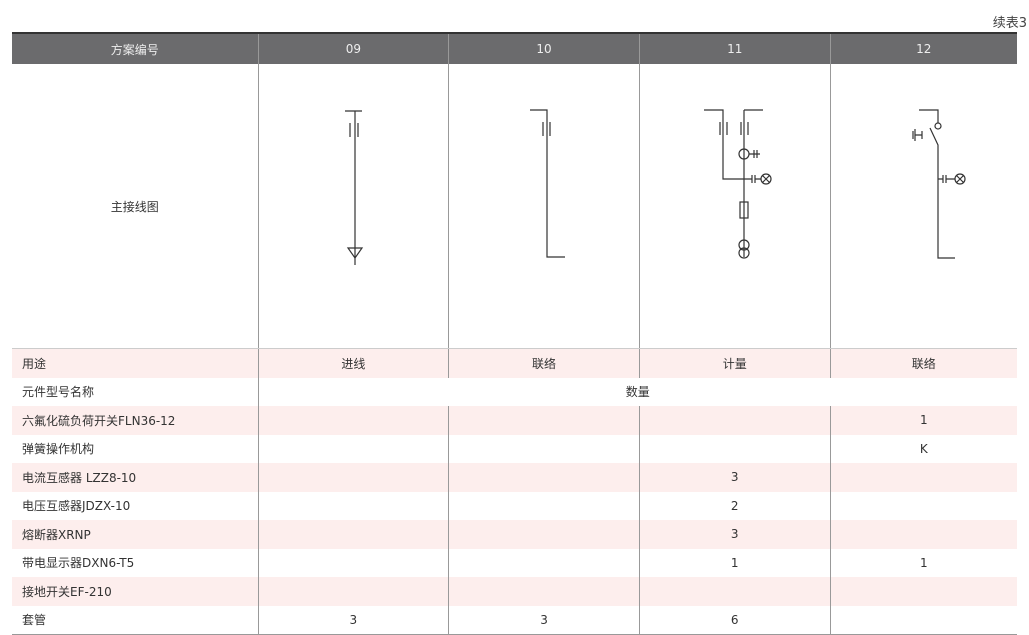 The height and width of the screenshot is (635, 1029). I want to click on quantity-header: 数量, so click(637, 391).